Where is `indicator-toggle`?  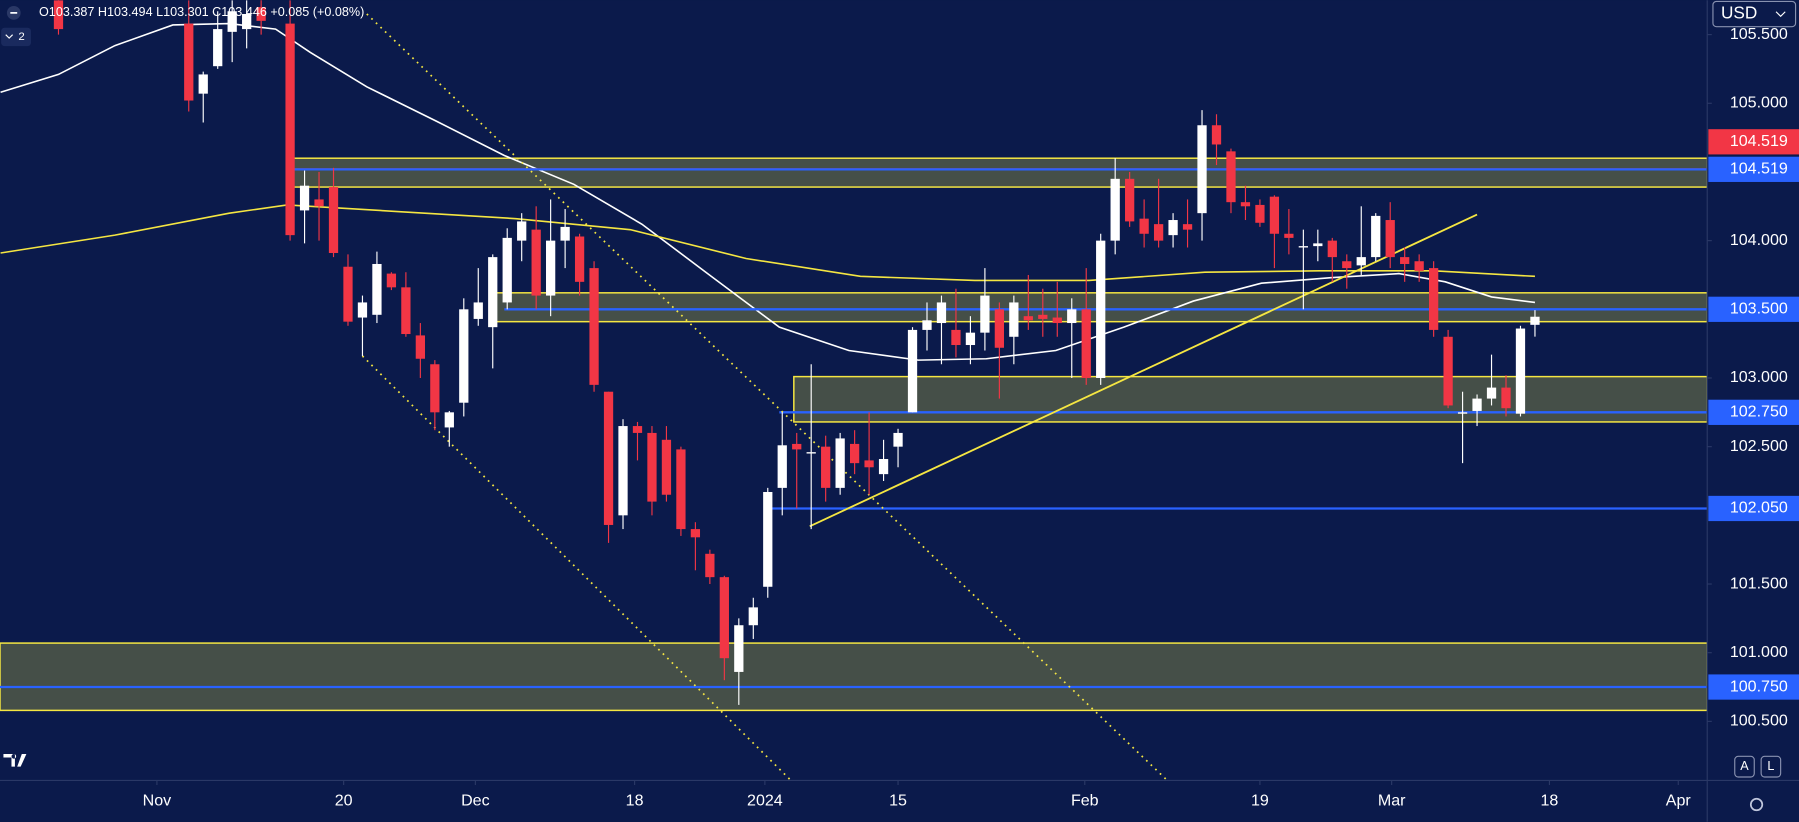
indicator-toggle is located at coordinates (16, 37).